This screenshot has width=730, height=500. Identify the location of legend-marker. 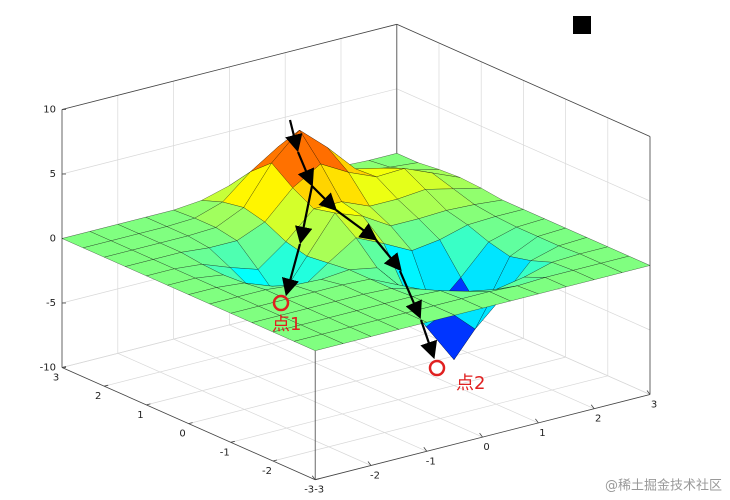
(582, 25).